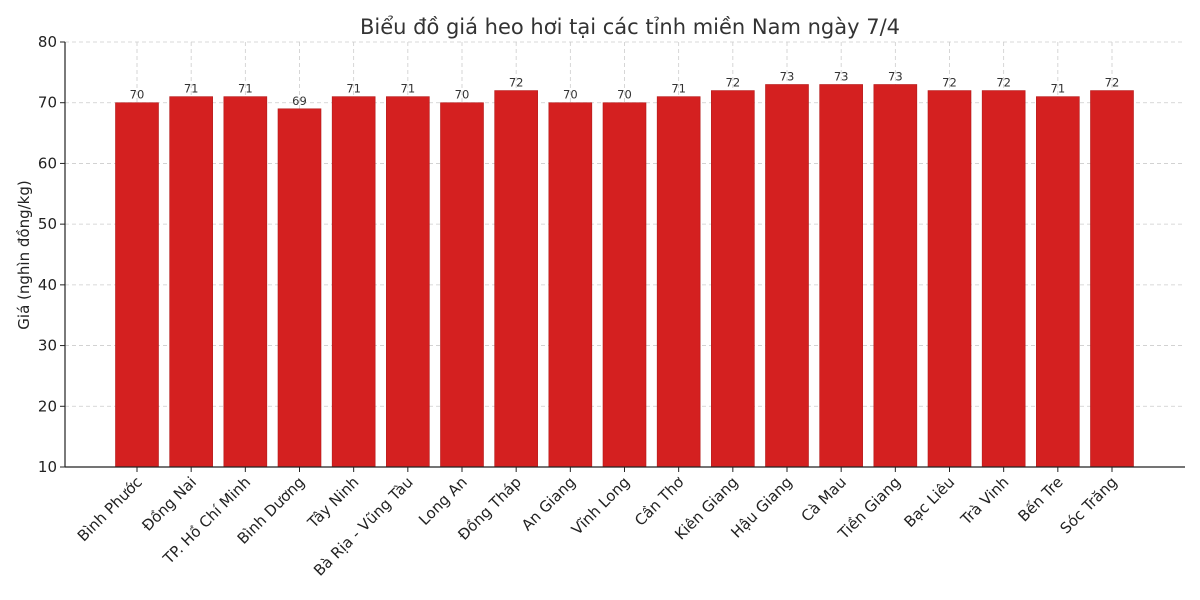  What do you see at coordinates (47, 42) in the screenshot?
I see `y-tick-label: 80` at bounding box center [47, 42].